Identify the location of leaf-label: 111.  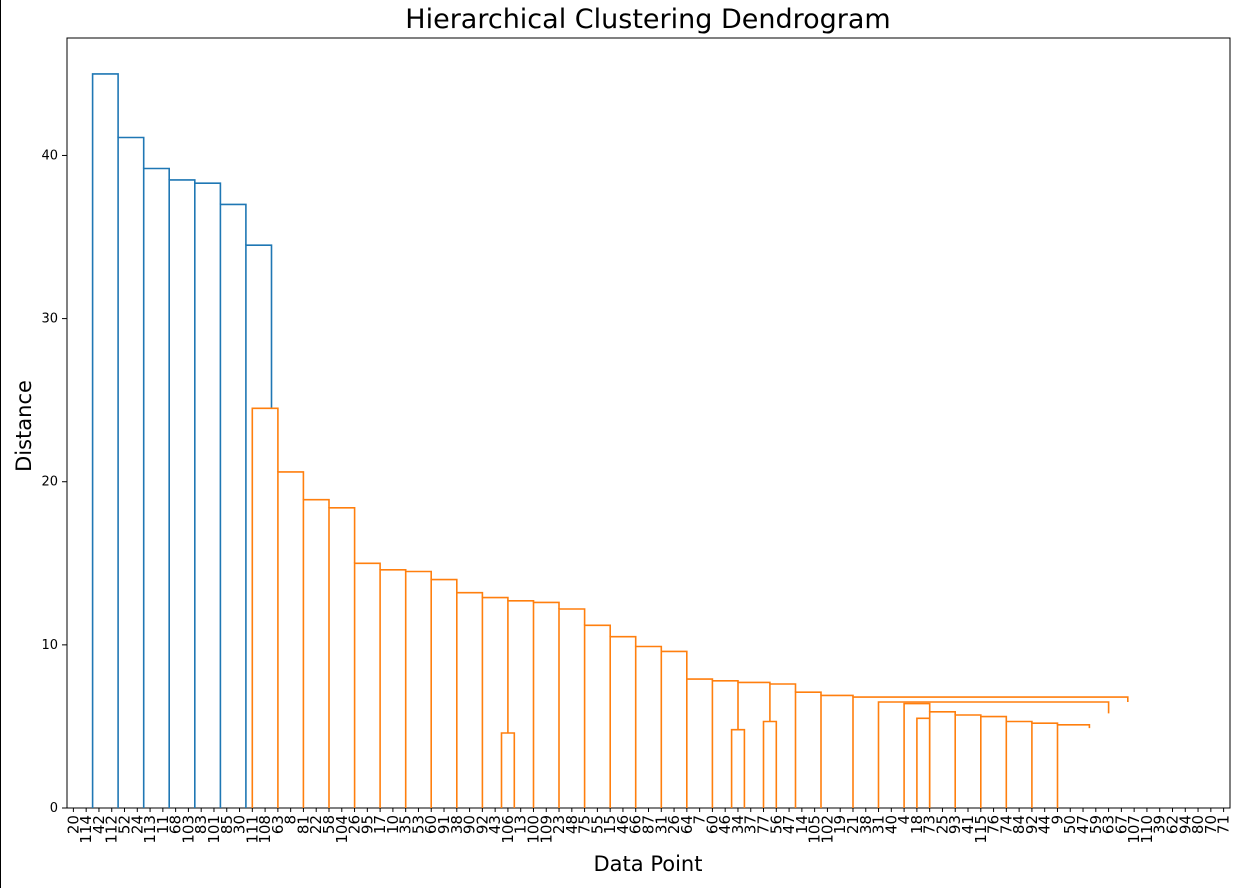
(252, 829).